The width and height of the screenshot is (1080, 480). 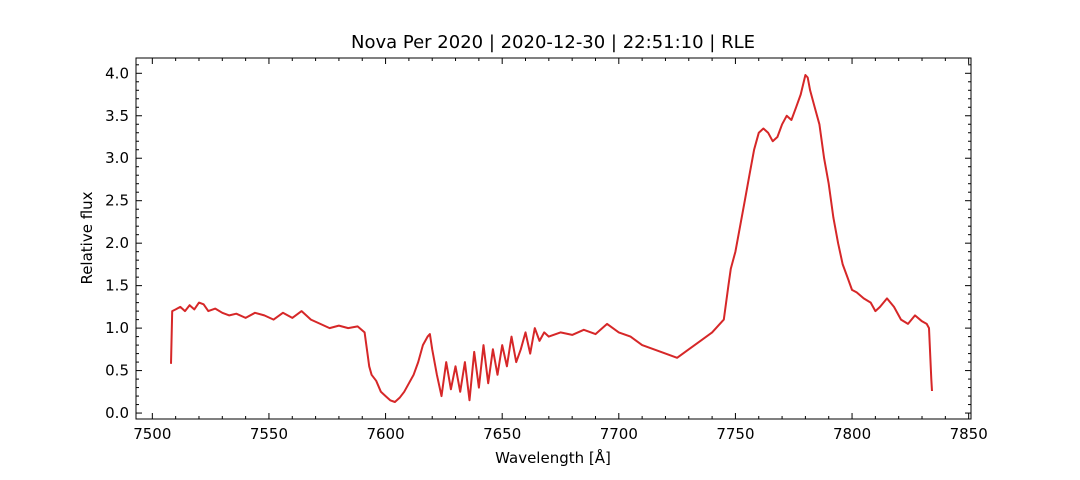 What do you see at coordinates (269, 434) in the screenshot?
I see `x-tick-label: 7550` at bounding box center [269, 434].